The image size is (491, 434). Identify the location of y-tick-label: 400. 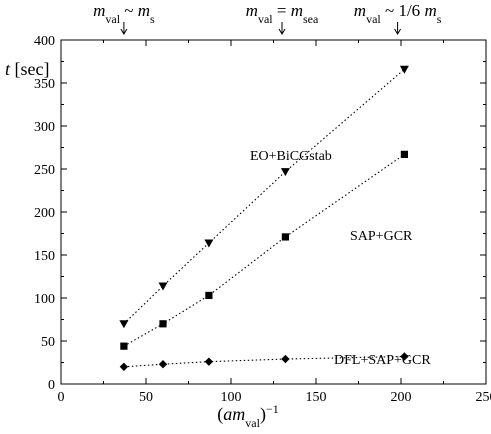
(44, 41).